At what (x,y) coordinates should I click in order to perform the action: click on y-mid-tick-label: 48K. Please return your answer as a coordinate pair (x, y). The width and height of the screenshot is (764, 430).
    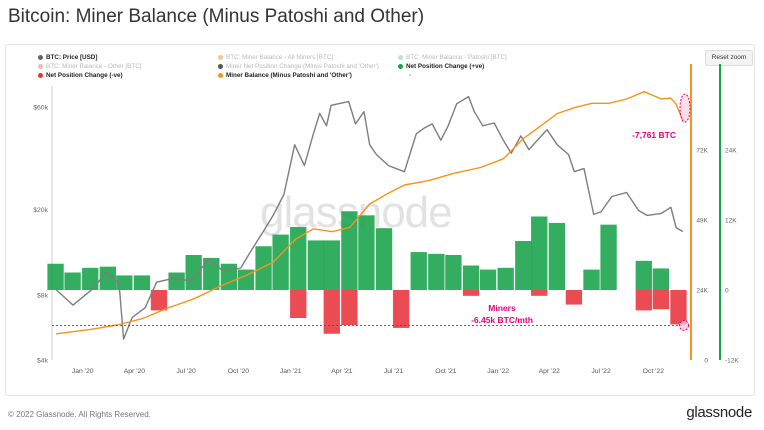
    Looking at the image, I should click on (702, 221).